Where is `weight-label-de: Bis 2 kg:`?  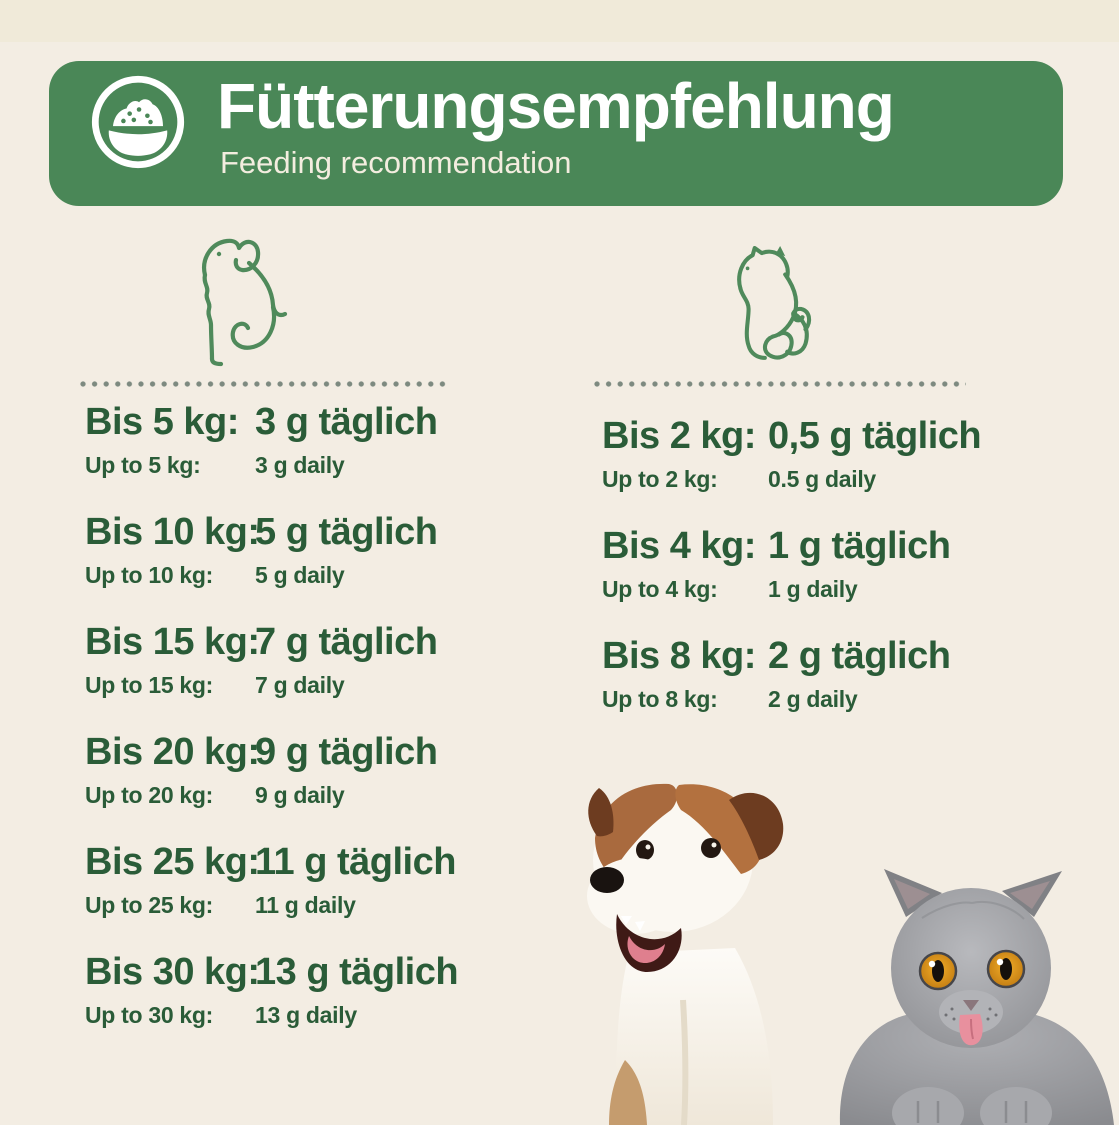 weight-label-de: Bis 2 kg: is located at coordinates (679, 436).